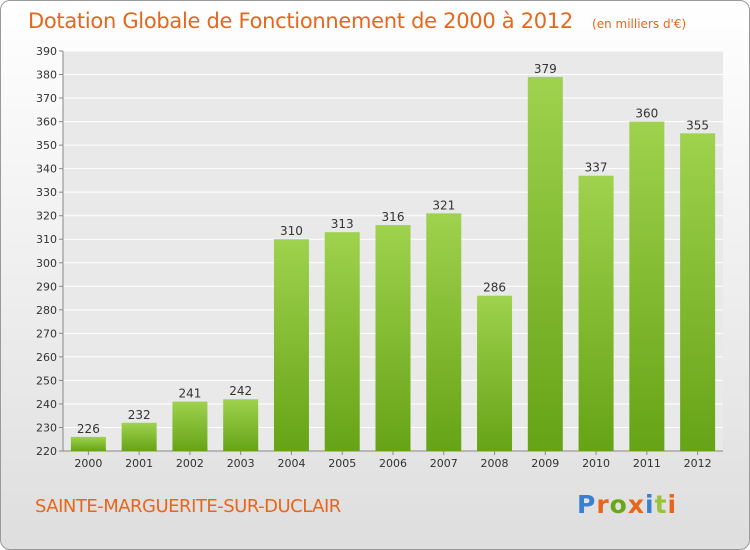 This screenshot has width=750, height=550. What do you see at coordinates (46, 380) in the screenshot?
I see `y-tick-label: 250` at bounding box center [46, 380].